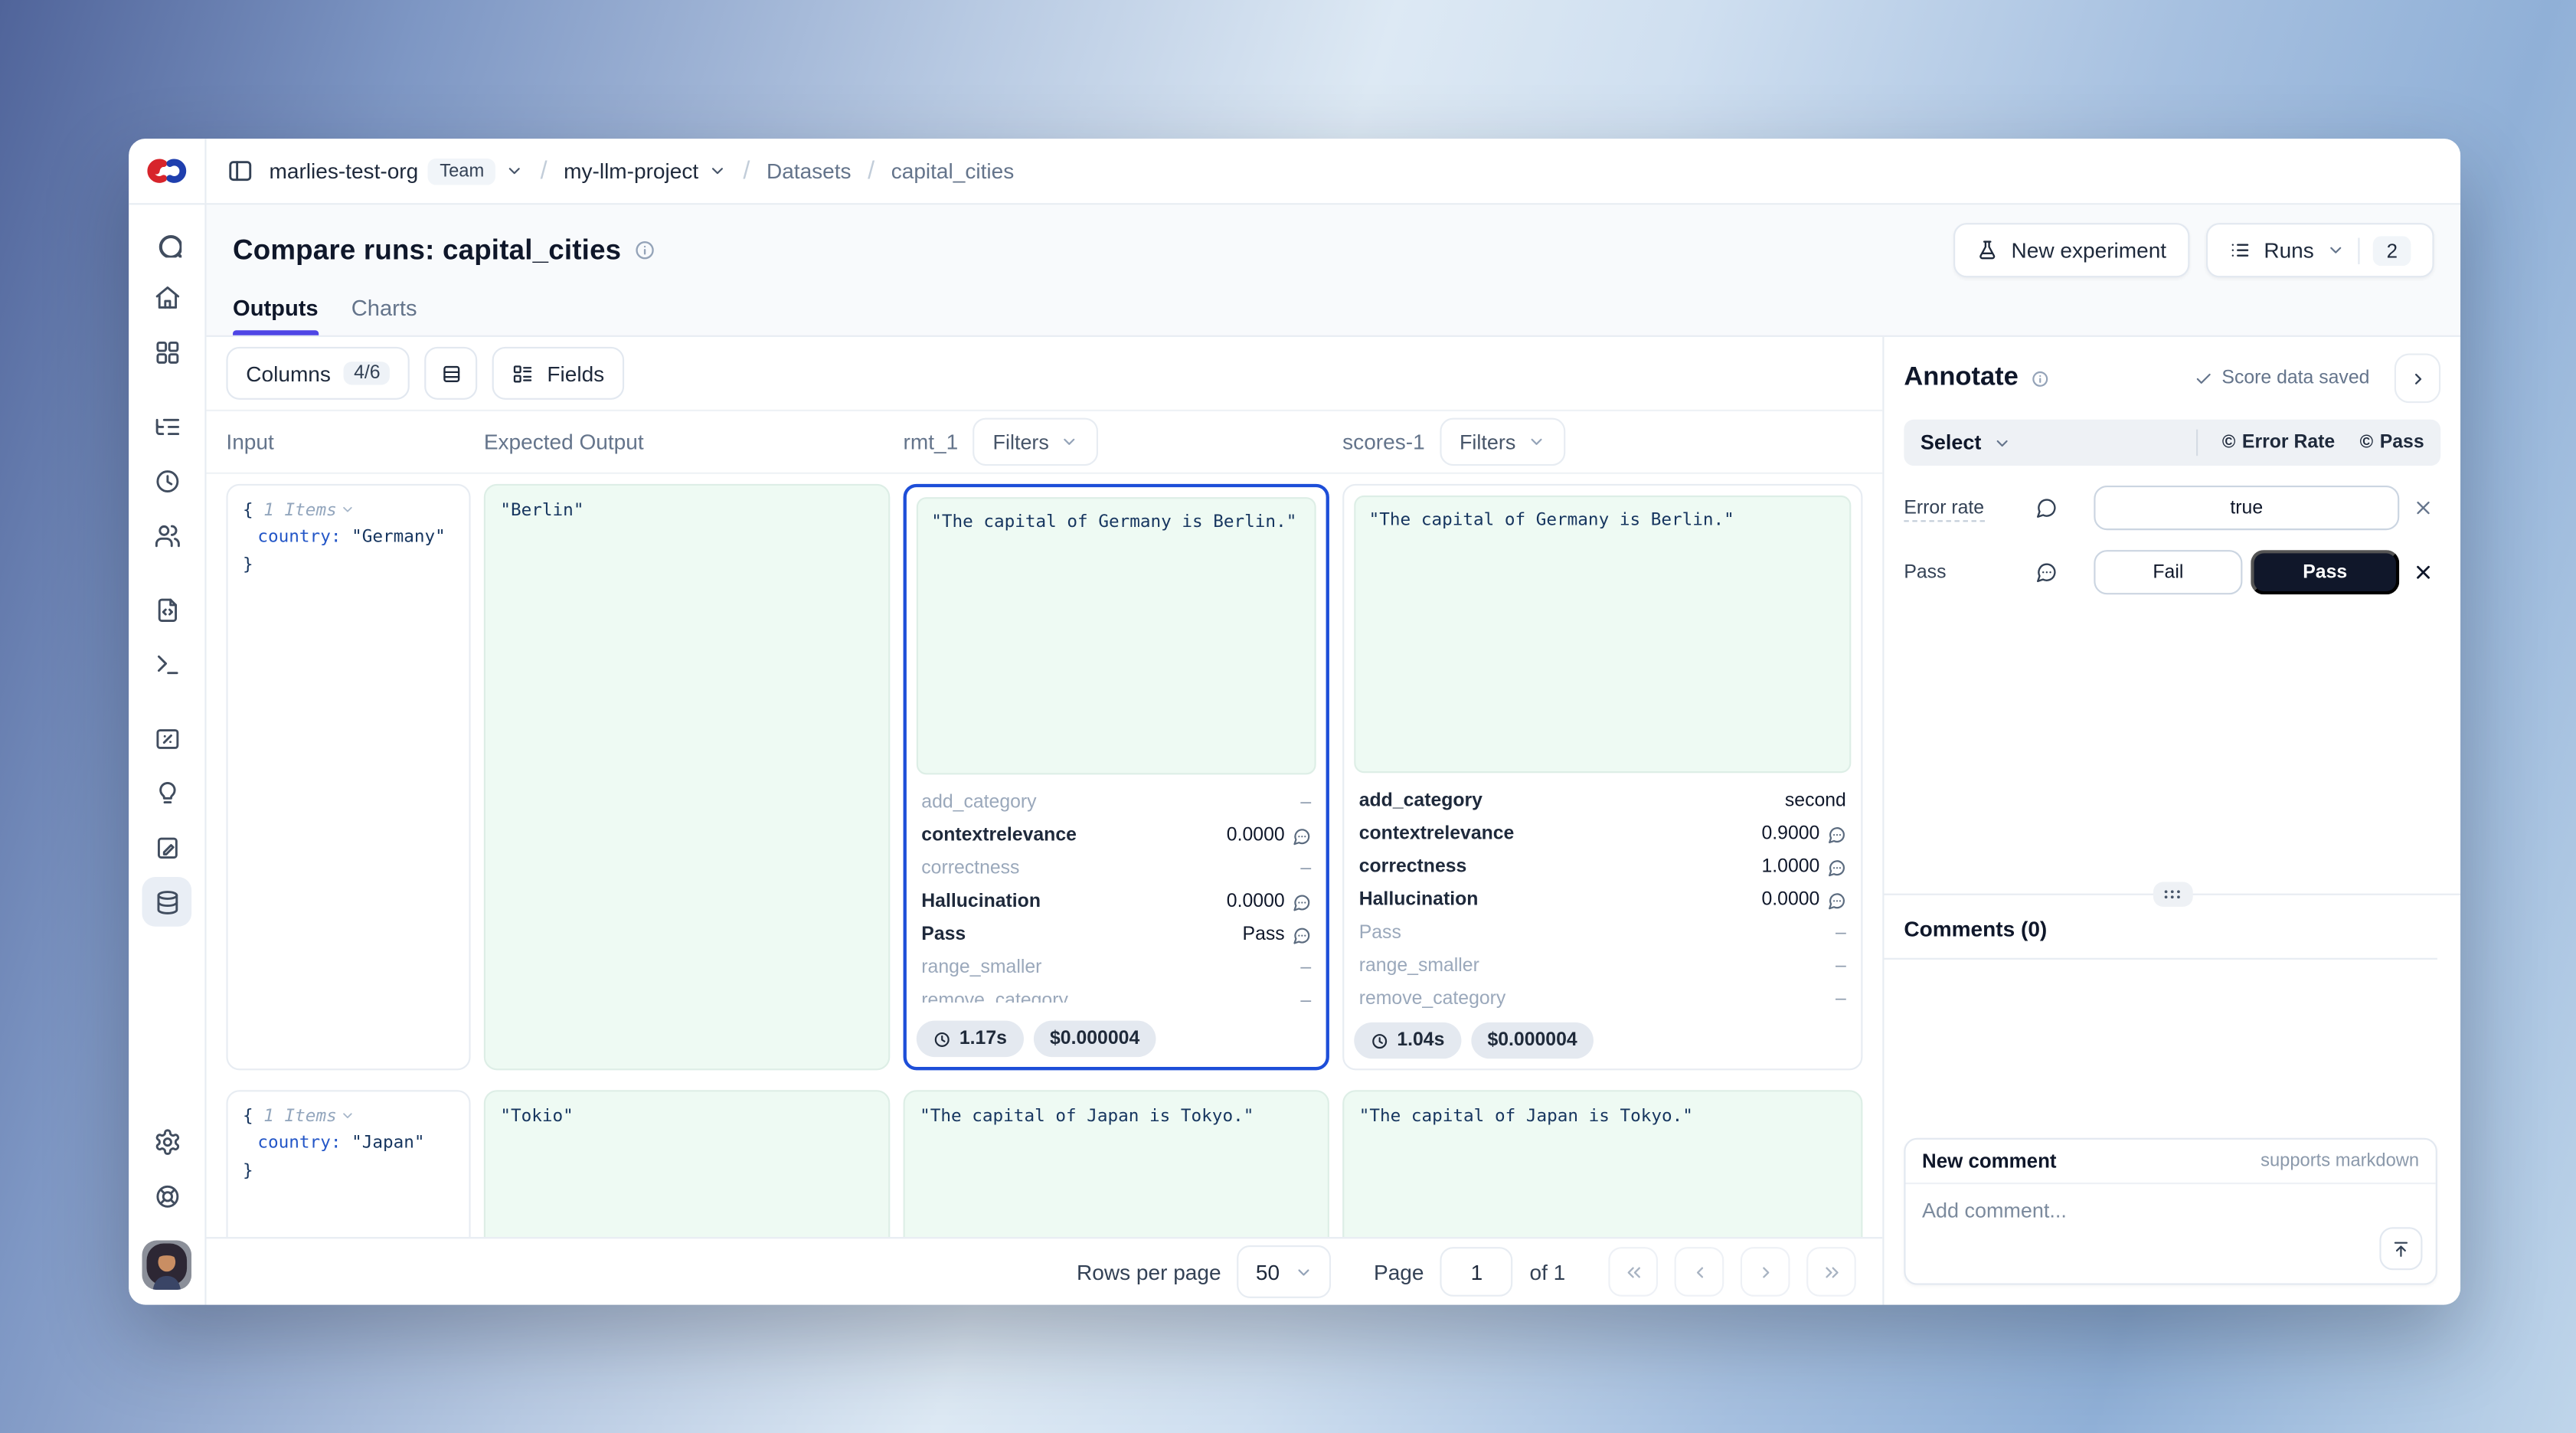  What do you see at coordinates (2168, 572) in the screenshot?
I see `fail-button: Fail` at bounding box center [2168, 572].